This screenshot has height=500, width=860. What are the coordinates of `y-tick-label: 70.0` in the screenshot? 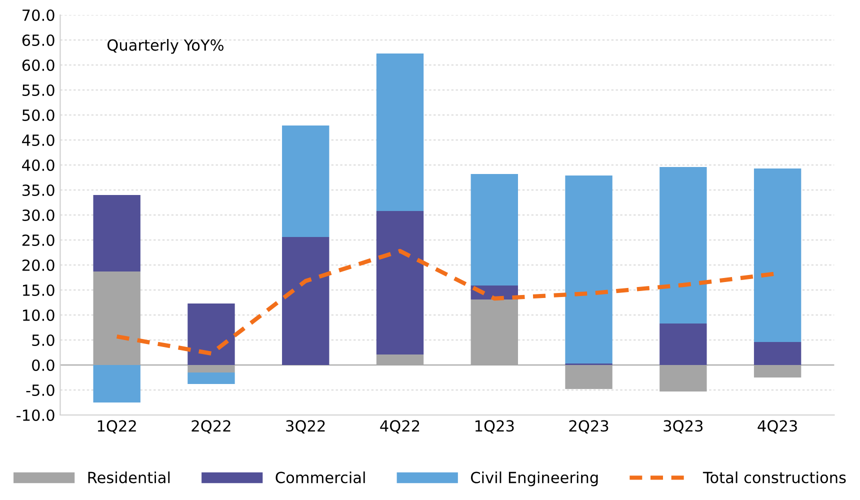 It's located at (38, 15).